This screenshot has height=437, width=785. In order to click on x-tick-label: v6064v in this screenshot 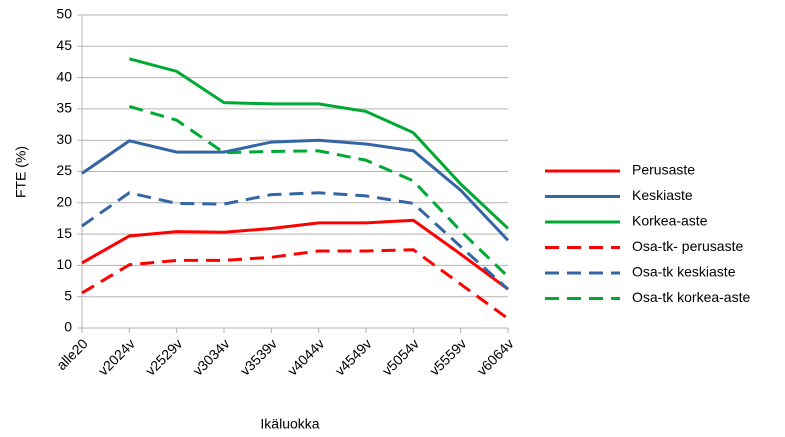, I will do `click(494, 356)`.